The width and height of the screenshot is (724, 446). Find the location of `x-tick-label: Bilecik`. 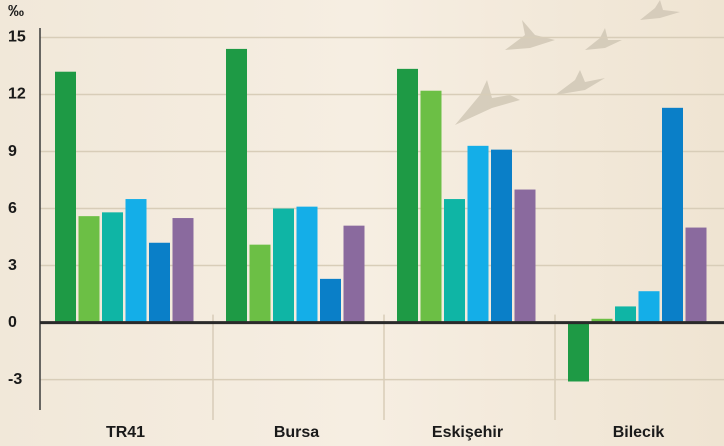

x-tick-label: Bilecik is located at coordinates (639, 432).